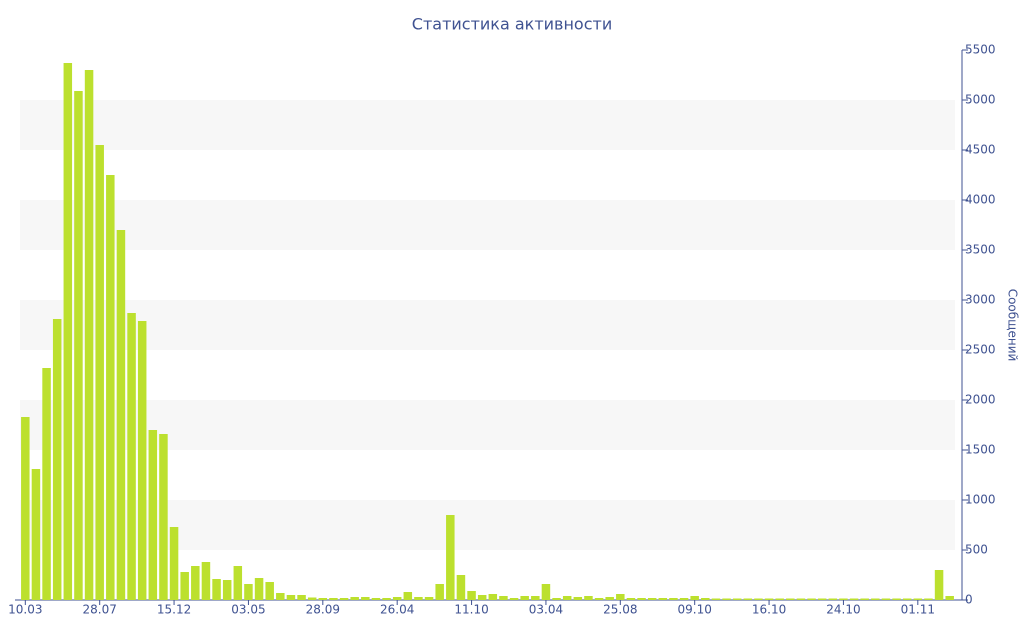  What do you see at coordinates (980, 250) in the screenshot?
I see `y-tick-label: 3500` at bounding box center [980, 250].